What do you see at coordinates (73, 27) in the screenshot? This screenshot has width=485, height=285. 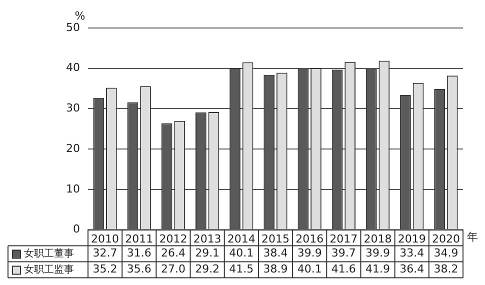 I see `y-tick-label: 50` at bounding box center [73, 27].